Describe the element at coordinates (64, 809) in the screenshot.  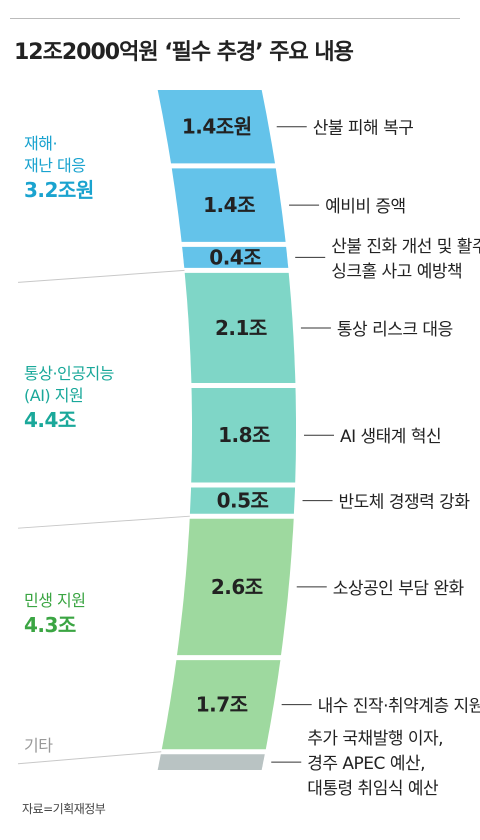
I see `source-note: 자료=기획재정부` at that location.